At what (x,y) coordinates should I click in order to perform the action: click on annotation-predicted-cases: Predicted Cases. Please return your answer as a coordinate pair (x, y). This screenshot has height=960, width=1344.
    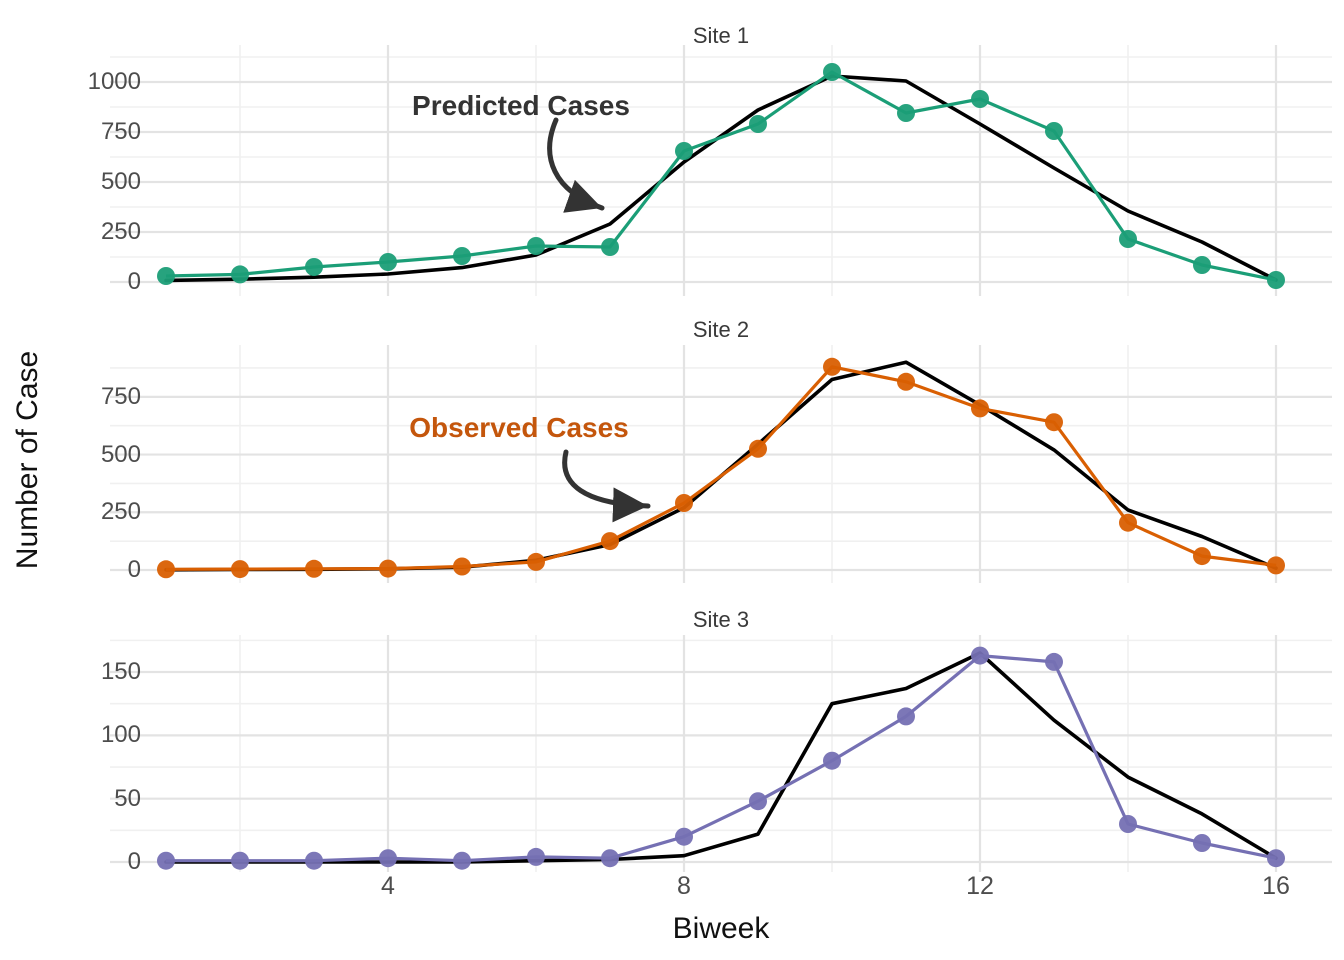
    Looking at the image, I should click on (521, 105).